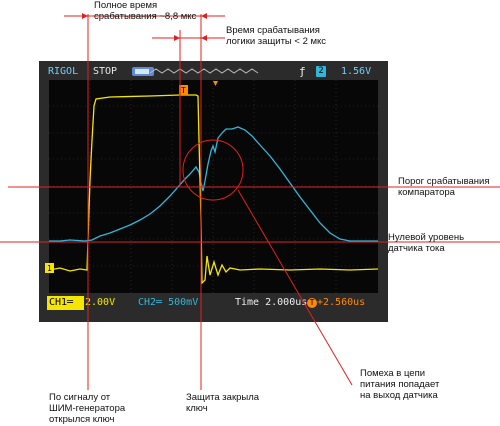  What do you see at coordinates (213, 170) in the screenshot?
I see `noise-circle` at bounding box center [213, 170].